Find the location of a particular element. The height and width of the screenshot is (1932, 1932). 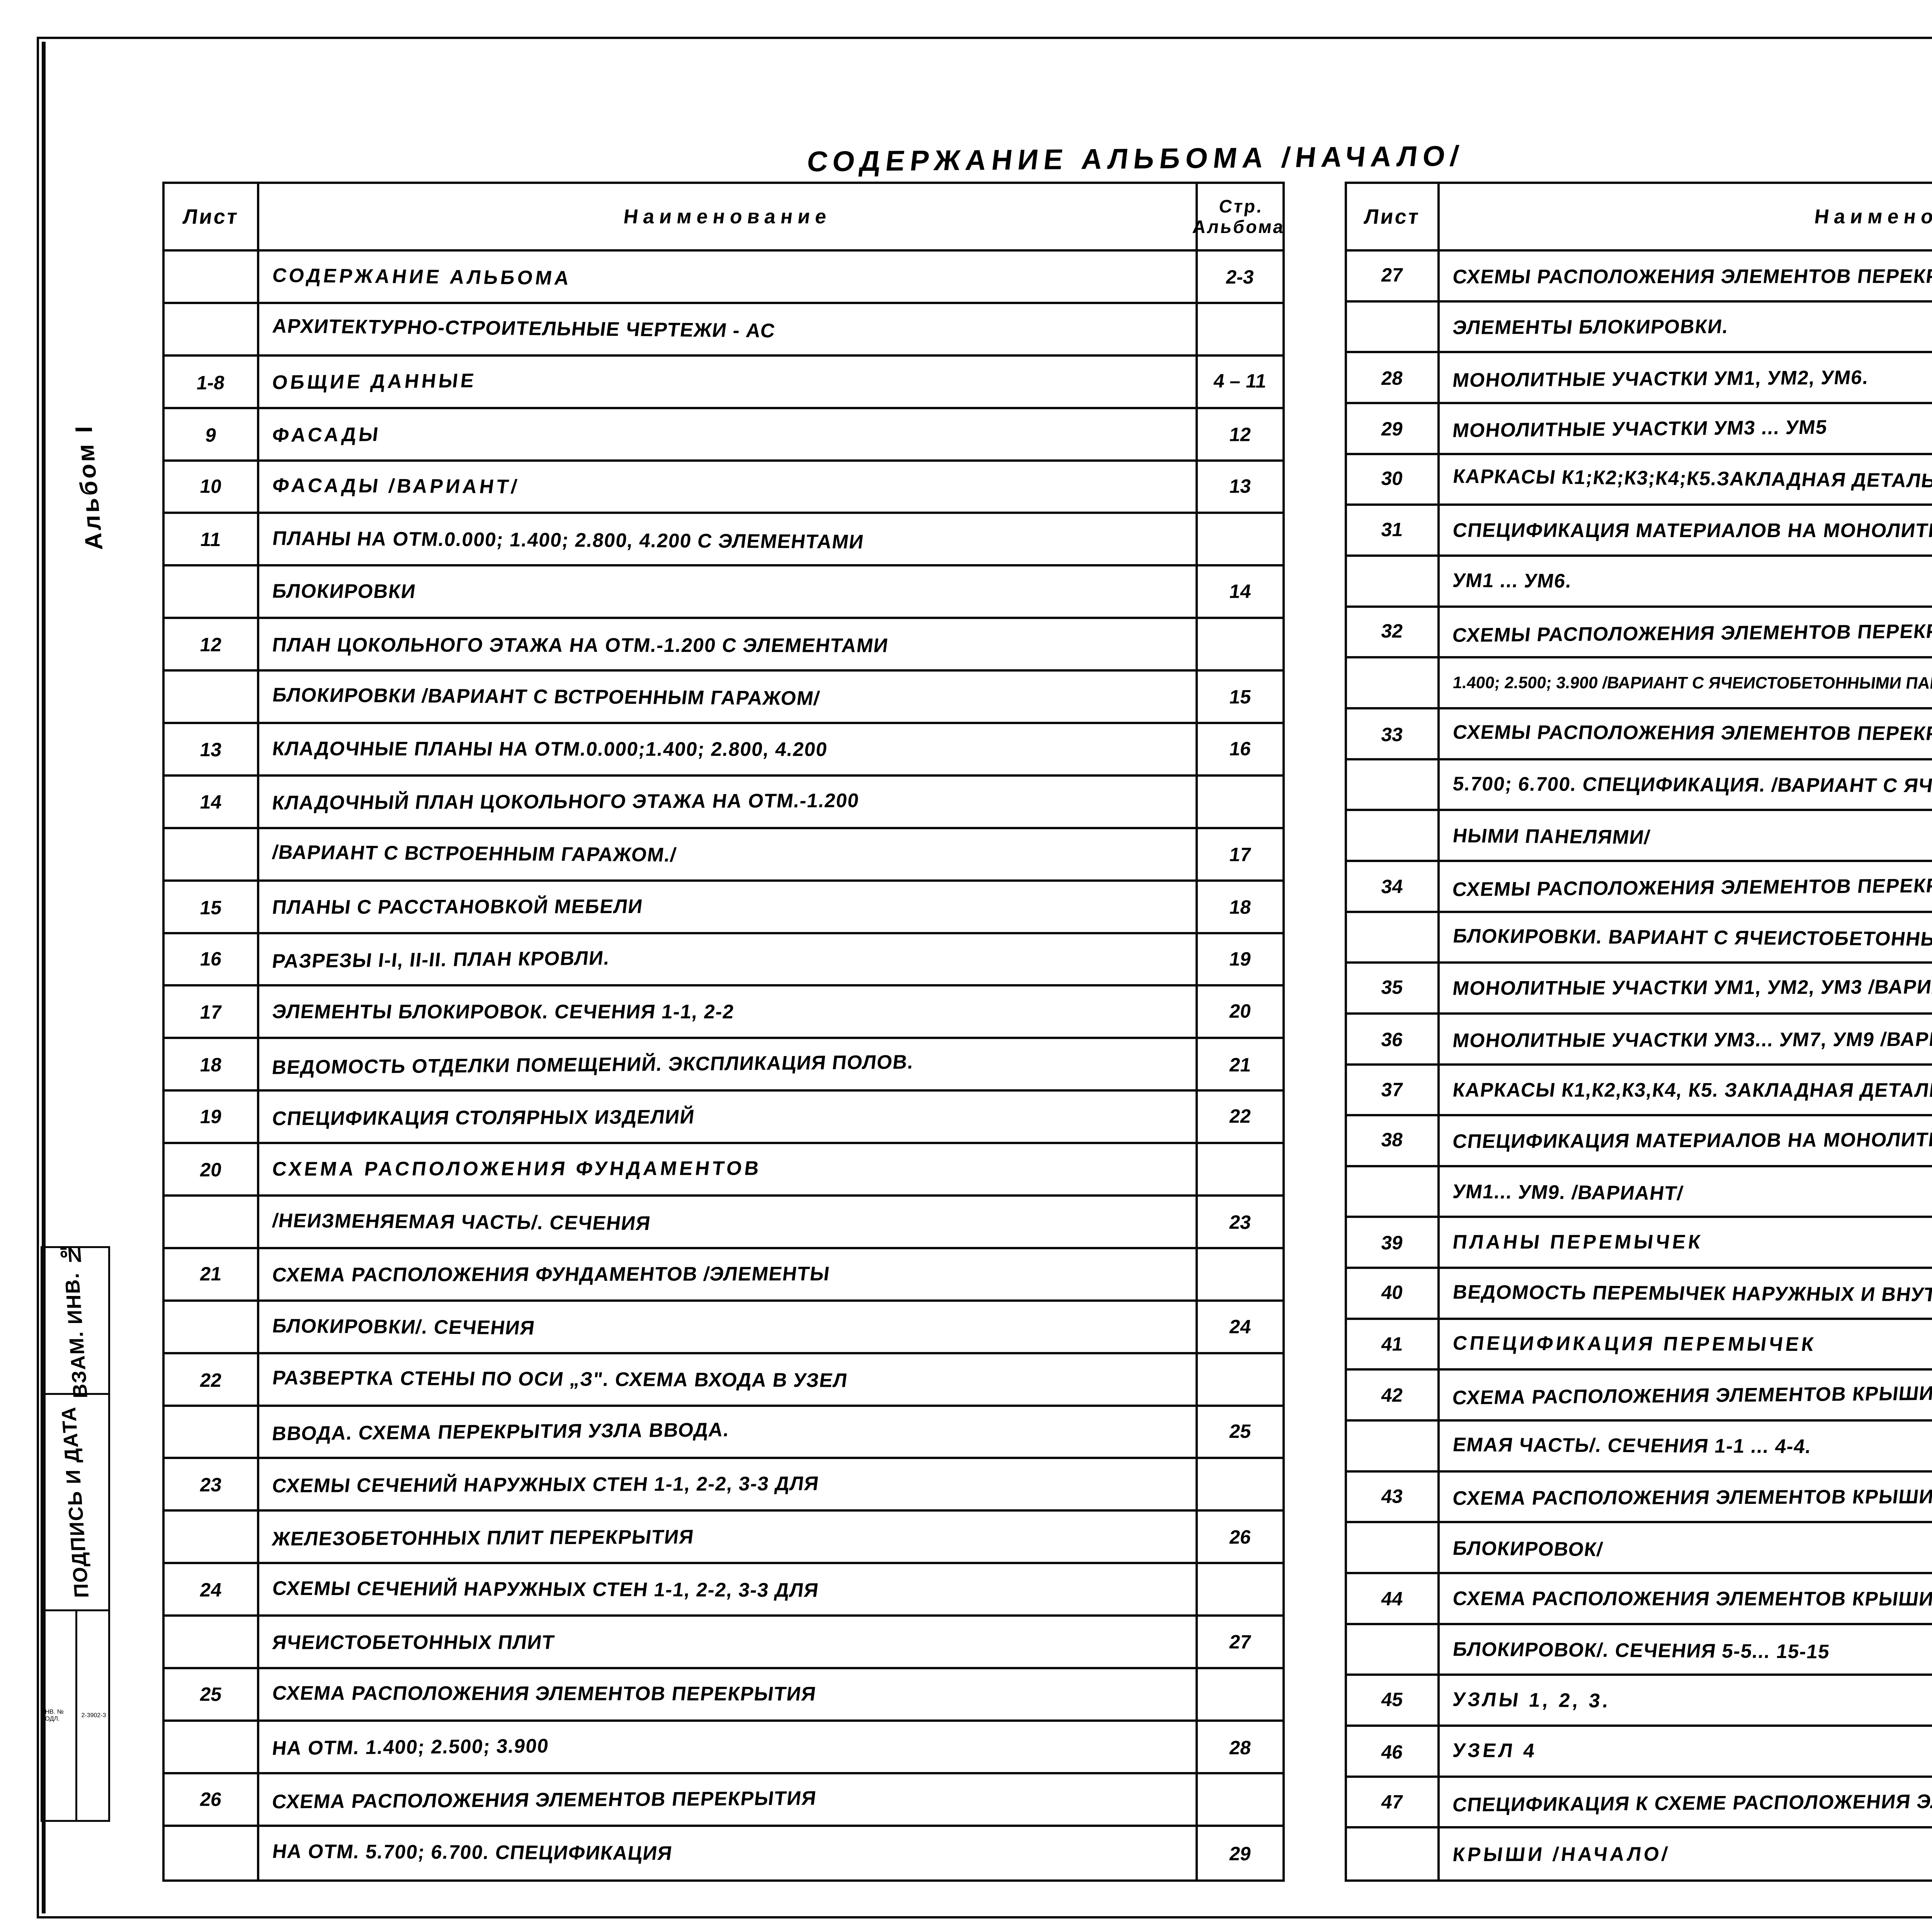

cell-item-name: ВВОДА. СХЕМА ПЕРЕКРЫТИЯ УЗЛА ВВОДА. is located at coordinates (727, 1432).